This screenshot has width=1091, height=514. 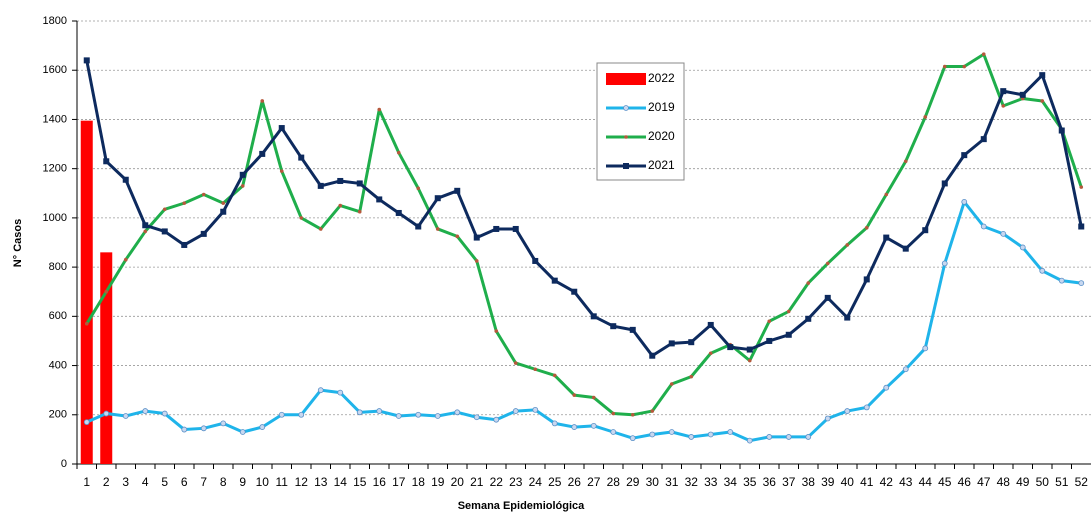 I want to click on x-tick-label: 13, so click(x=321, y=482).